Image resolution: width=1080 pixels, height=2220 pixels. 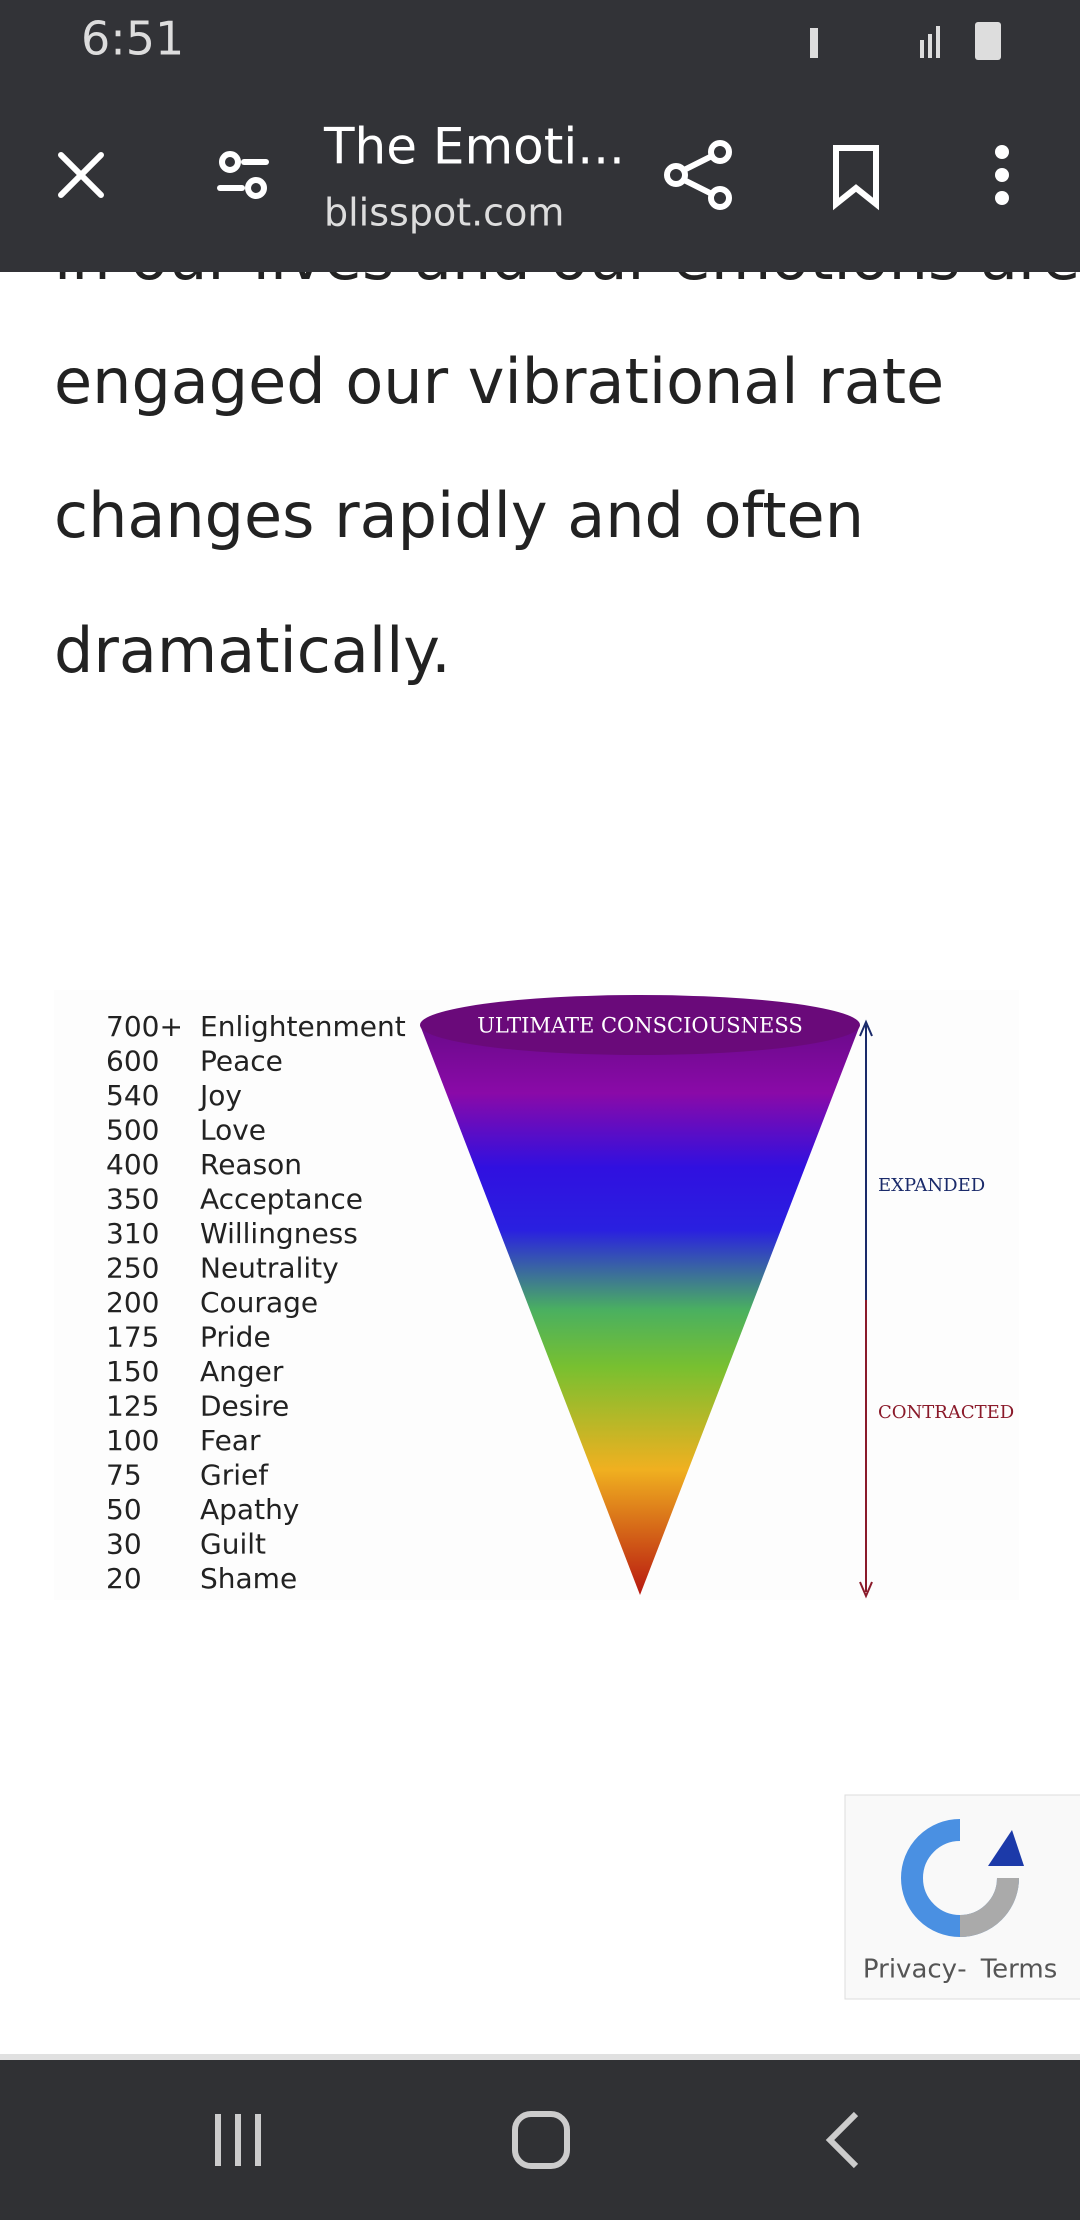 What do you see at coordinates (910, 1970) in the screenshot?
I see `privacy-link: Privacy` at bounding box center [910, 1970].